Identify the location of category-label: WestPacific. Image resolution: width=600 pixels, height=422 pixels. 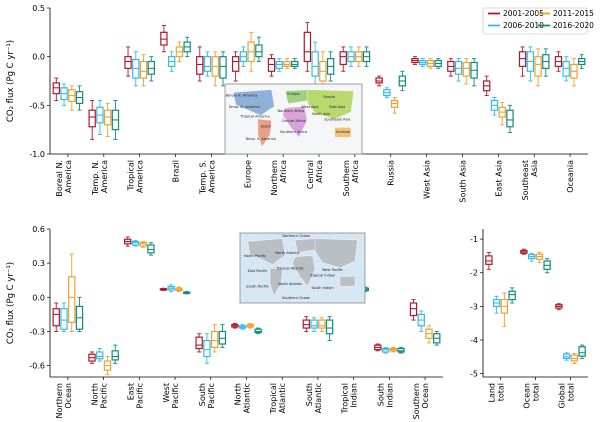
(171, 395).